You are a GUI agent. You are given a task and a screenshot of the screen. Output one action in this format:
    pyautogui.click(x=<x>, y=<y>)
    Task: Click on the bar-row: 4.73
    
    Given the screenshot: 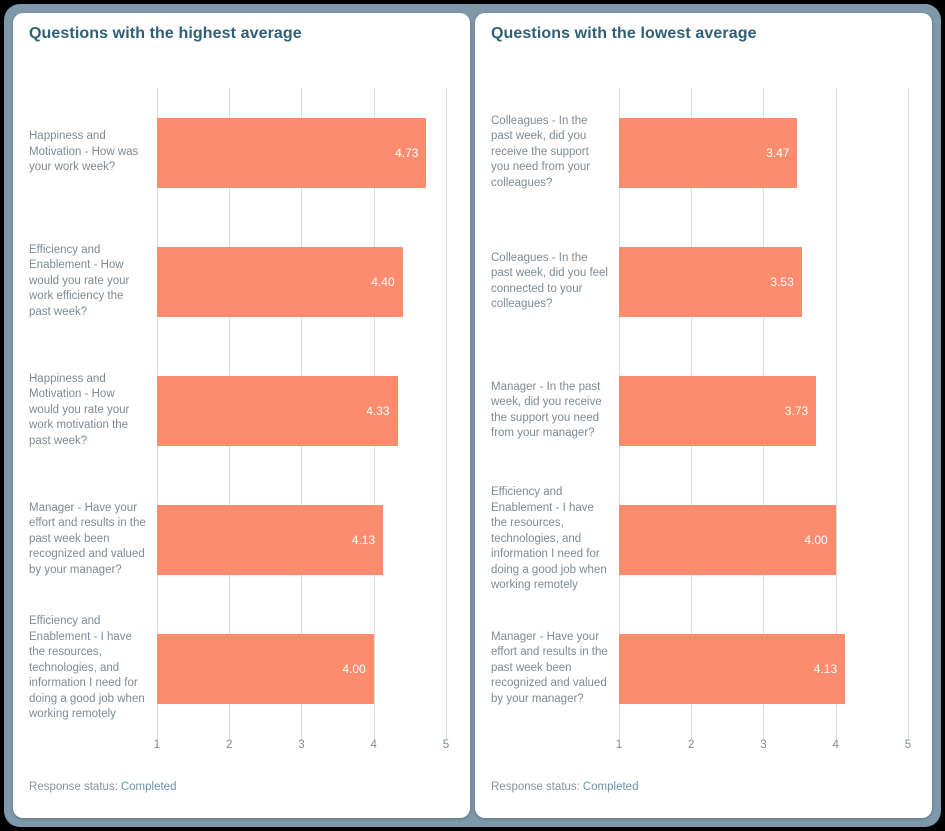 What is the action you would take?
    pyautogui.click(x=308, y=152)
    